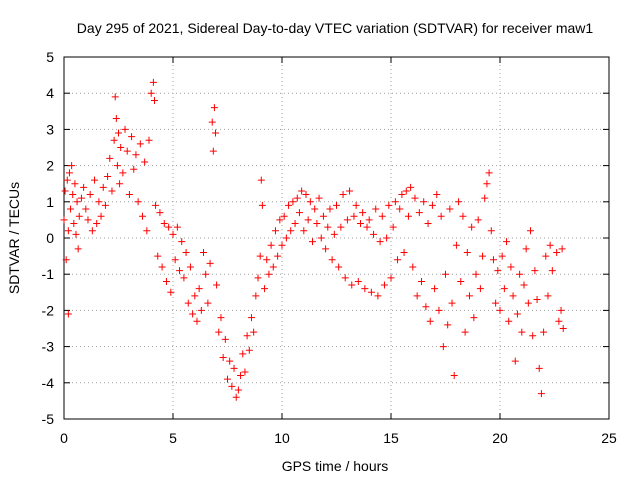  I want to click on y-tick-label: 5, so click(50, 57).